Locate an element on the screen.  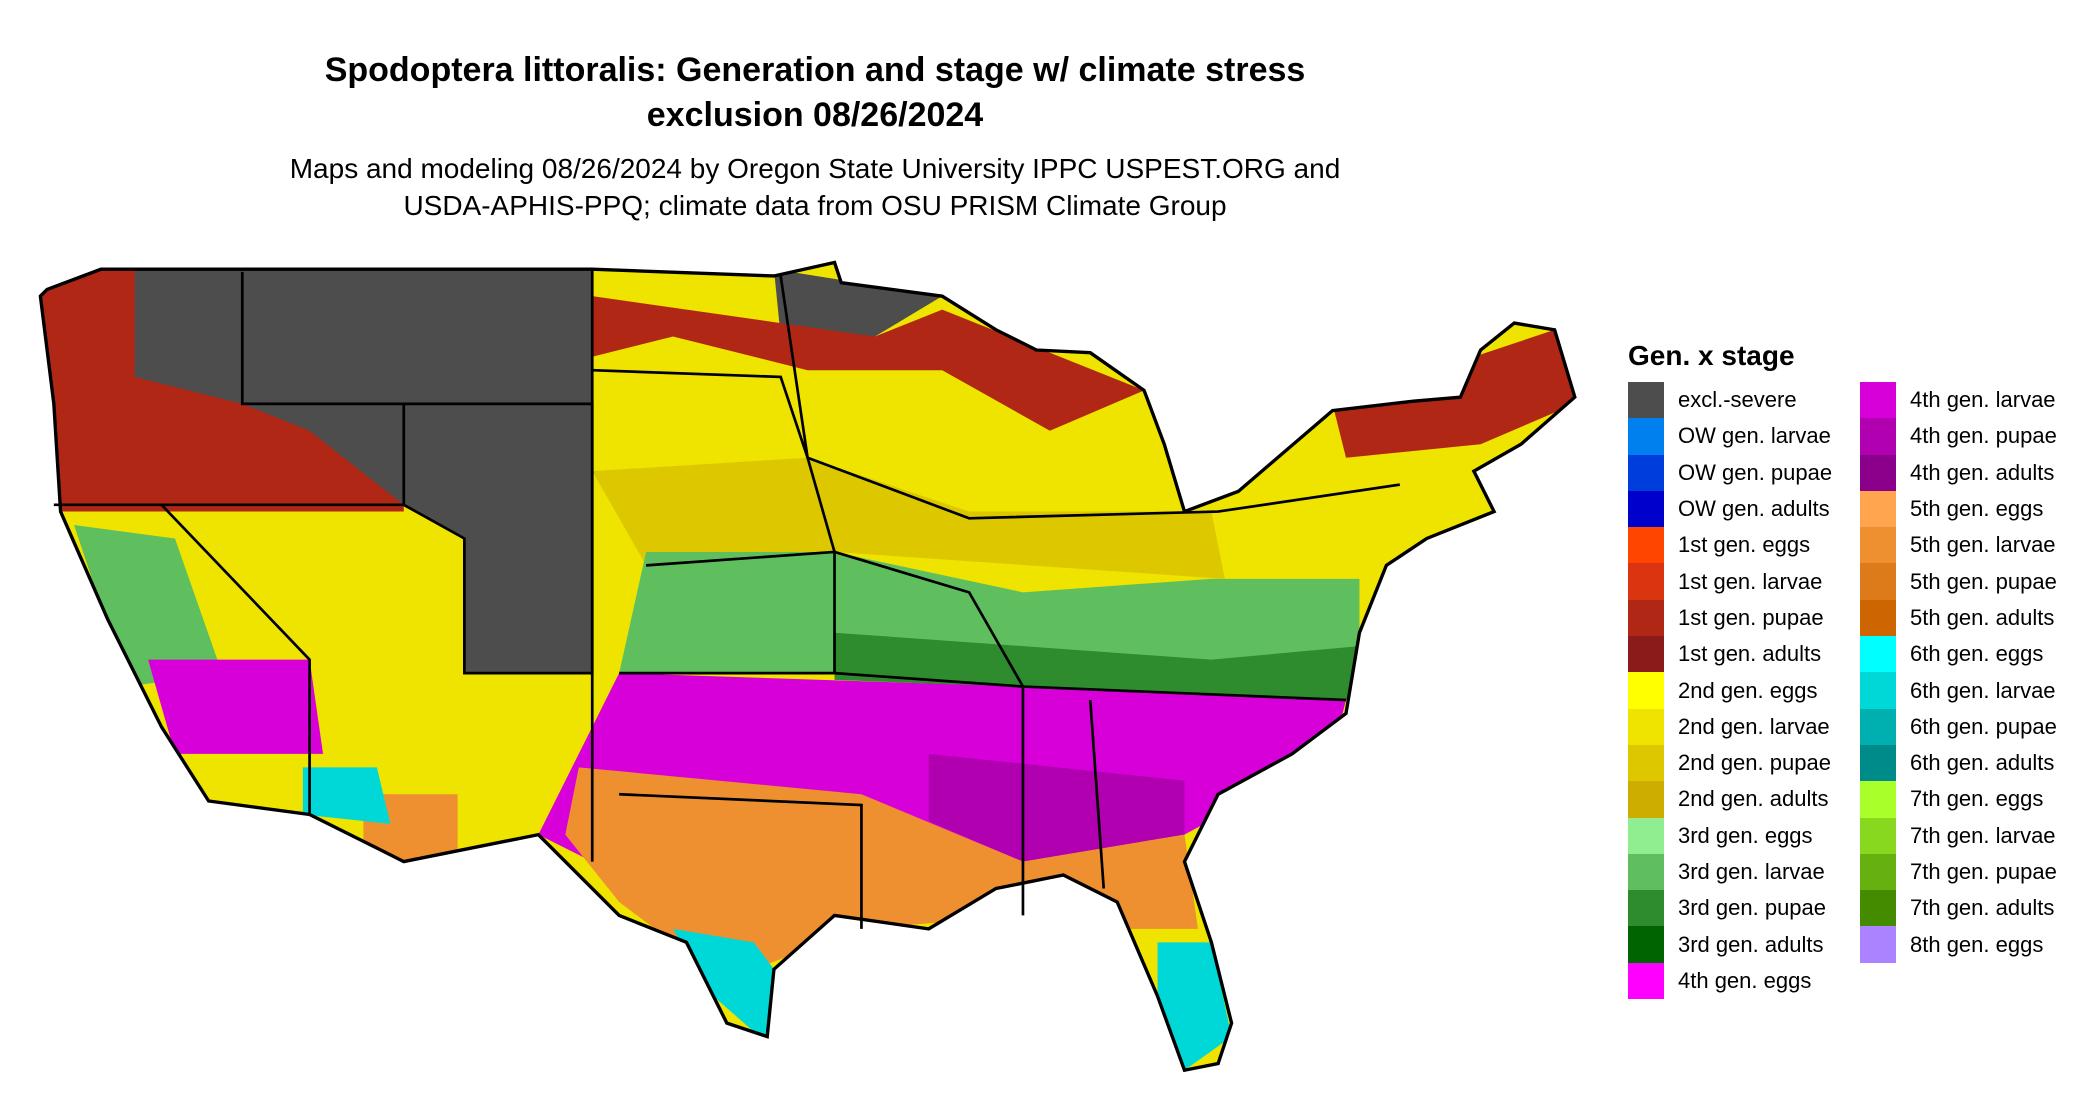
legend-label: OW gen. larvae is located at coordinates (1754, 436).